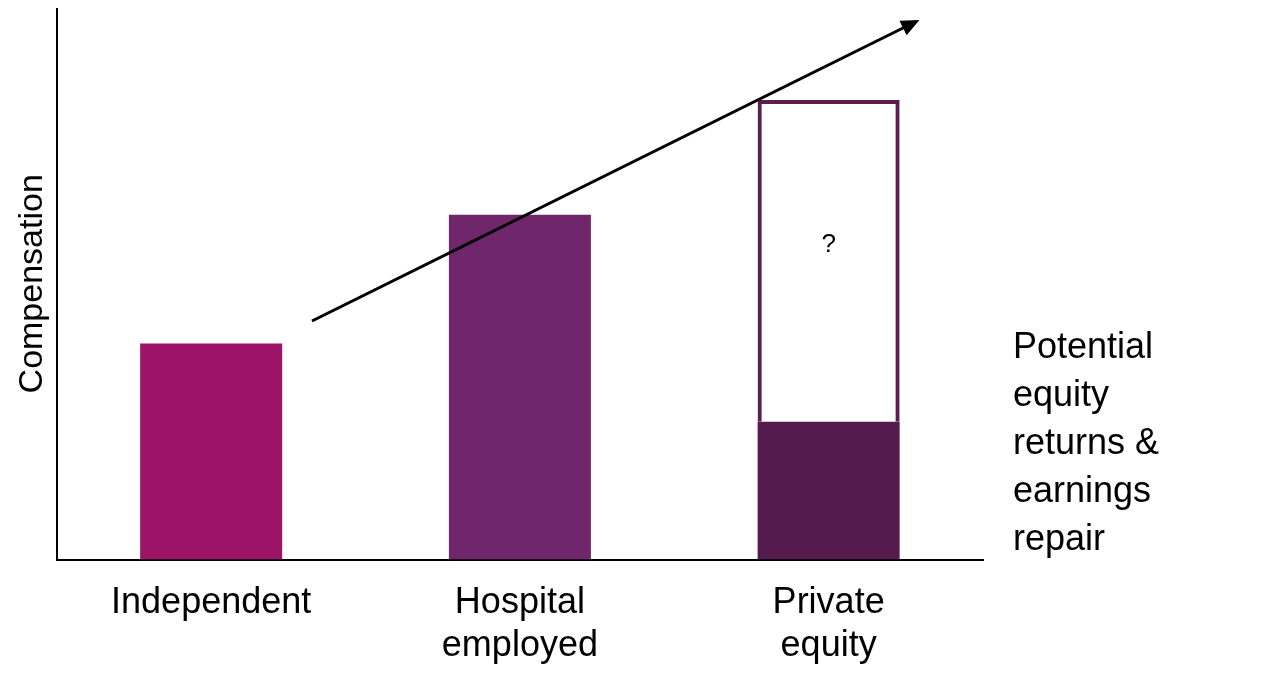 The height and width of the screenshot is (698, 1281). I want to click on annotation: ?, so click(828, 242).